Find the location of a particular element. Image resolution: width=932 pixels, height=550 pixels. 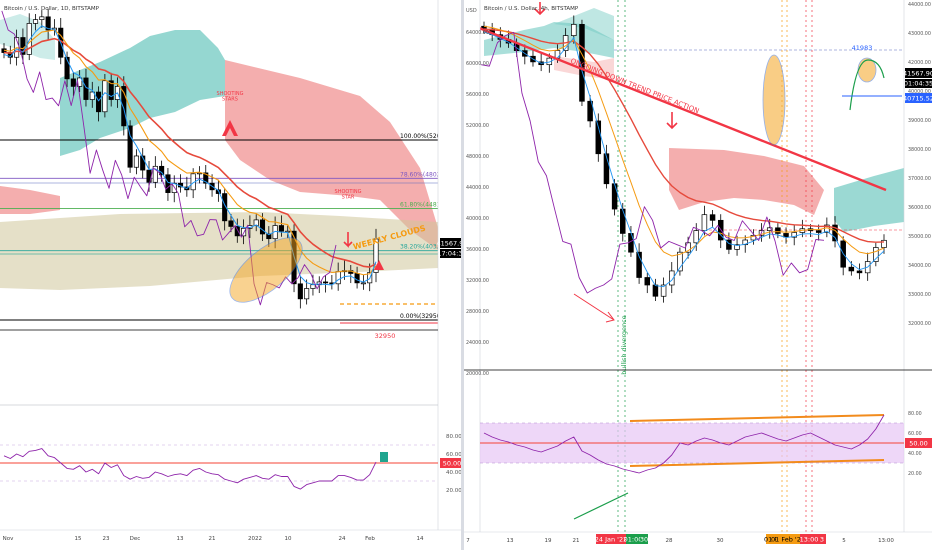

right-rsi-mid-tag-bg is located at coordinates (918, 443).